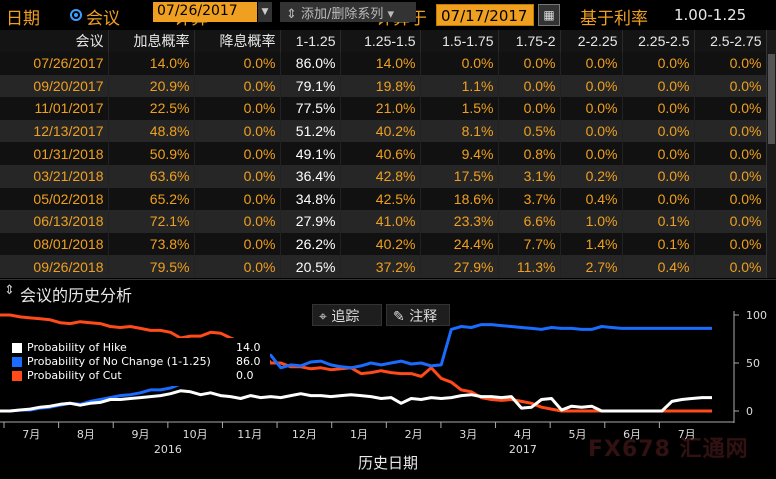  I want to click on x-tick-label: 8月, so click(86, 434).